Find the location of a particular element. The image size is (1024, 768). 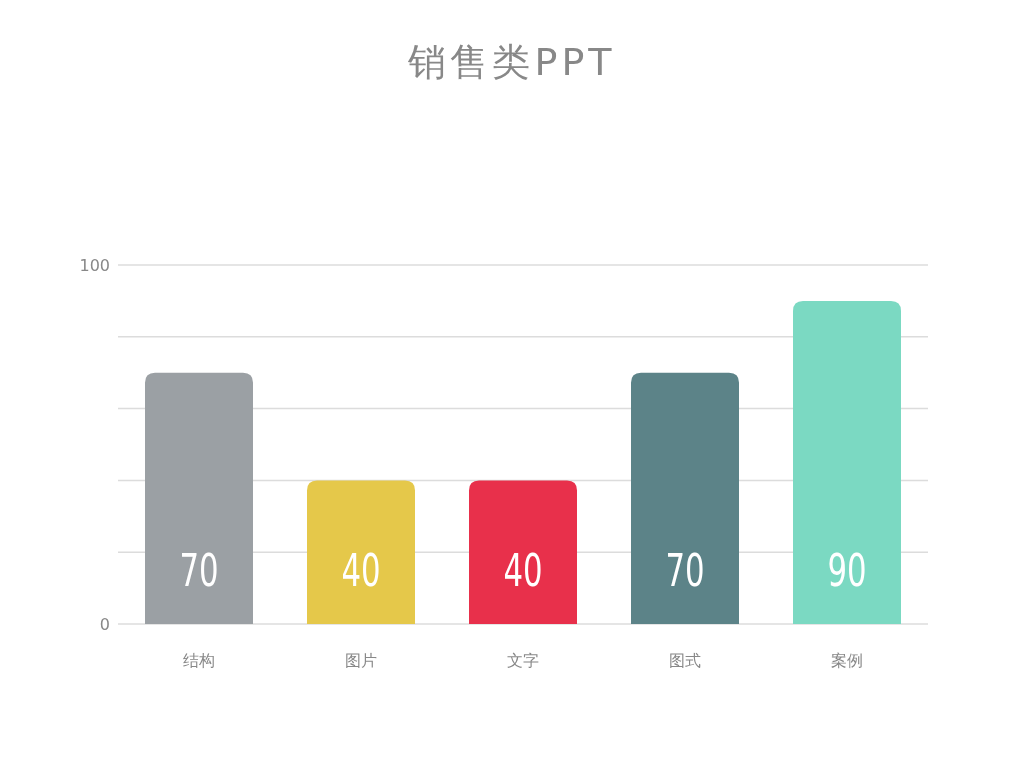

y-tick-label: 100 is located at coordinates (94, 265).